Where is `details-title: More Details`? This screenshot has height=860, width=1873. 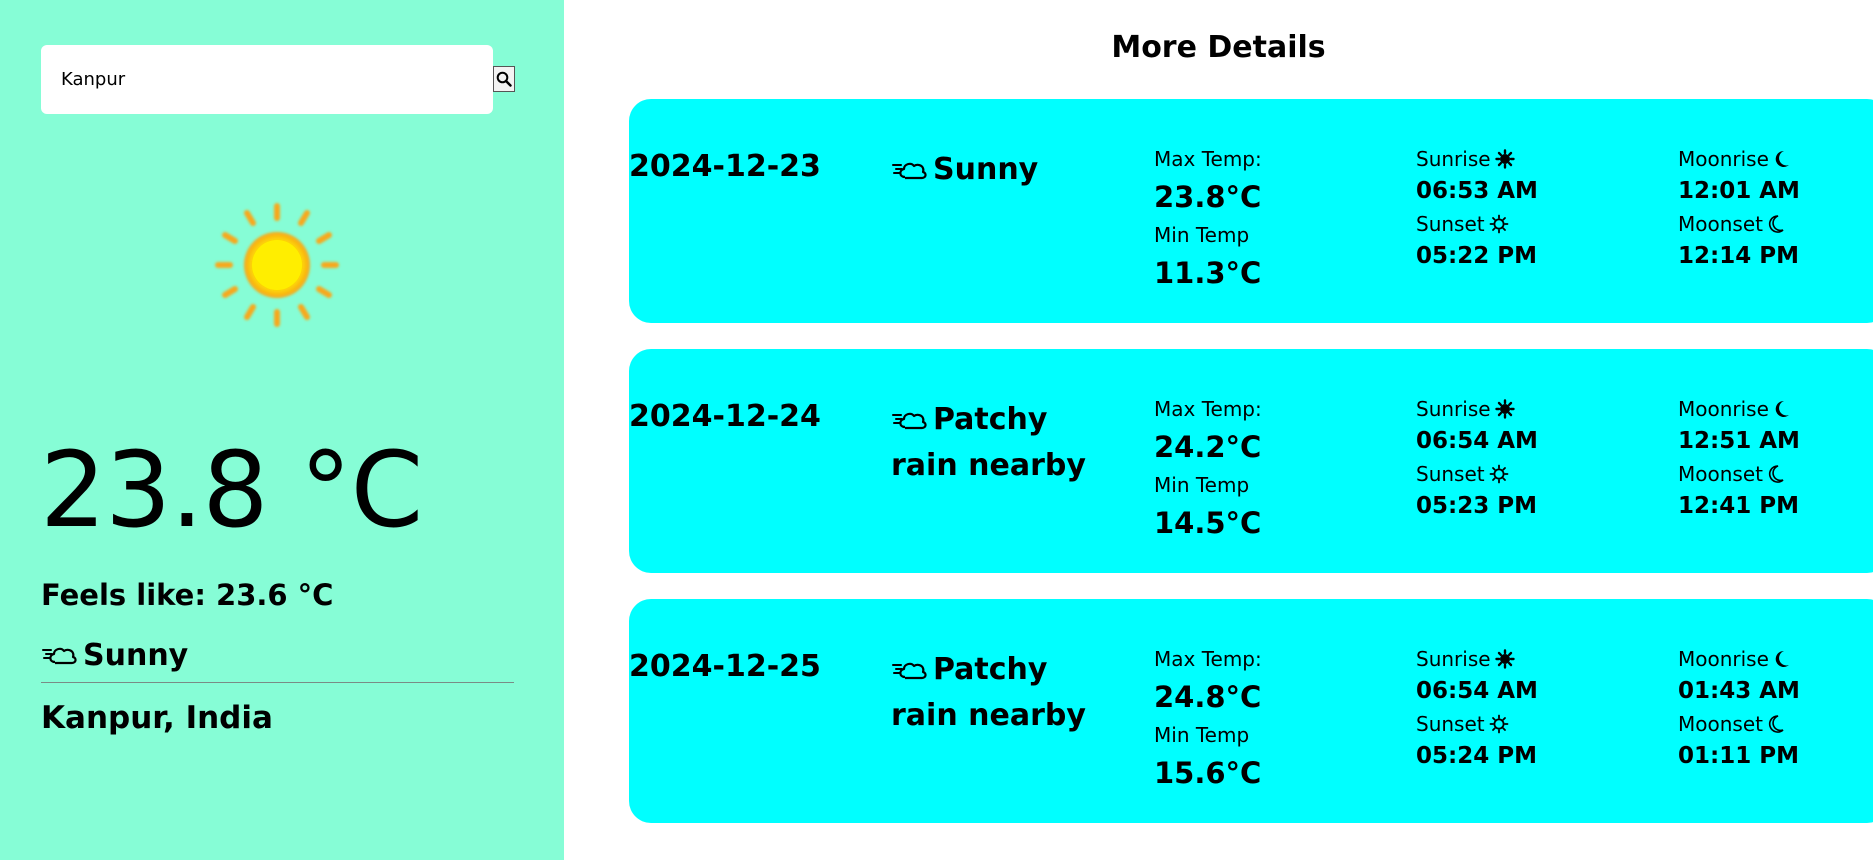 details-title: More Details is located at coordinates (1218, 47).